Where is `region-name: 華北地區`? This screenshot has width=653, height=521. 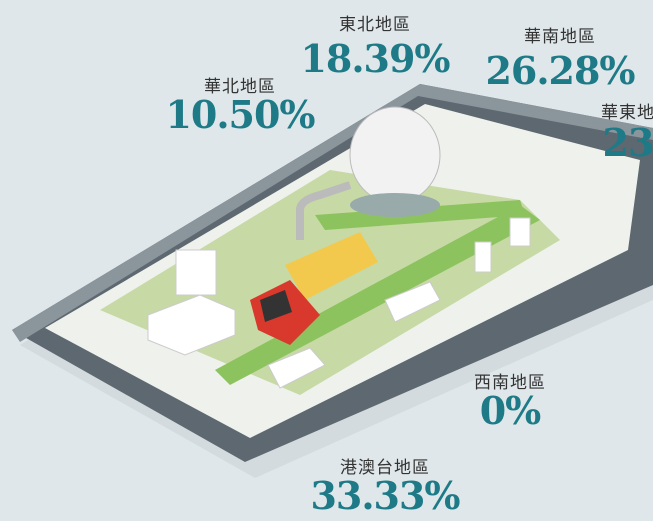 region-name: 華北地區 is located at coordinates (240, 87).